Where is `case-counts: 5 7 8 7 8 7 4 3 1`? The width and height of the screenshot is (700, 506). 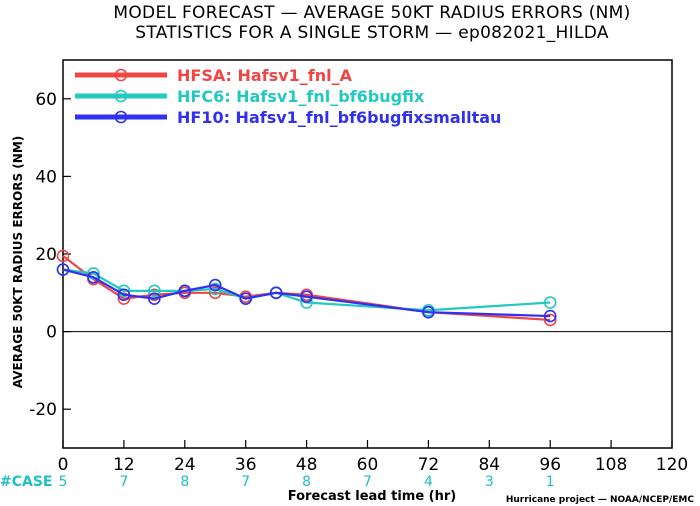
case-counts: 5 7 8 7 8 7 4 3 1 is located at coordinates (307, 482).